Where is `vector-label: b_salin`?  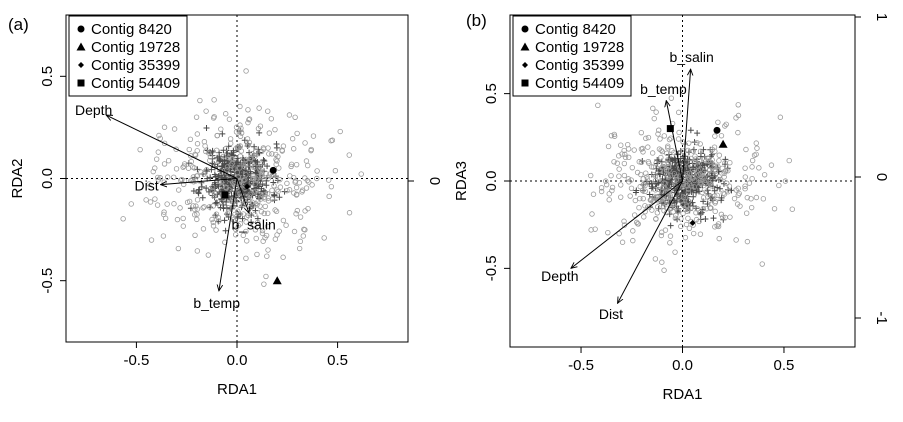 vector-label: b_salin is located at coordinates (691, 57).